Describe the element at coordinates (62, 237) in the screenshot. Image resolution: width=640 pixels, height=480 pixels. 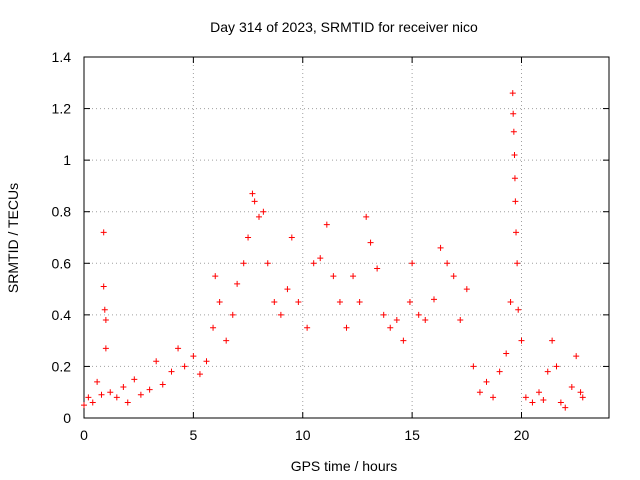
I see `y-tick-labels: 0 0.2 0.4 0.6 0.8 1 1.2 1.4` at that location.